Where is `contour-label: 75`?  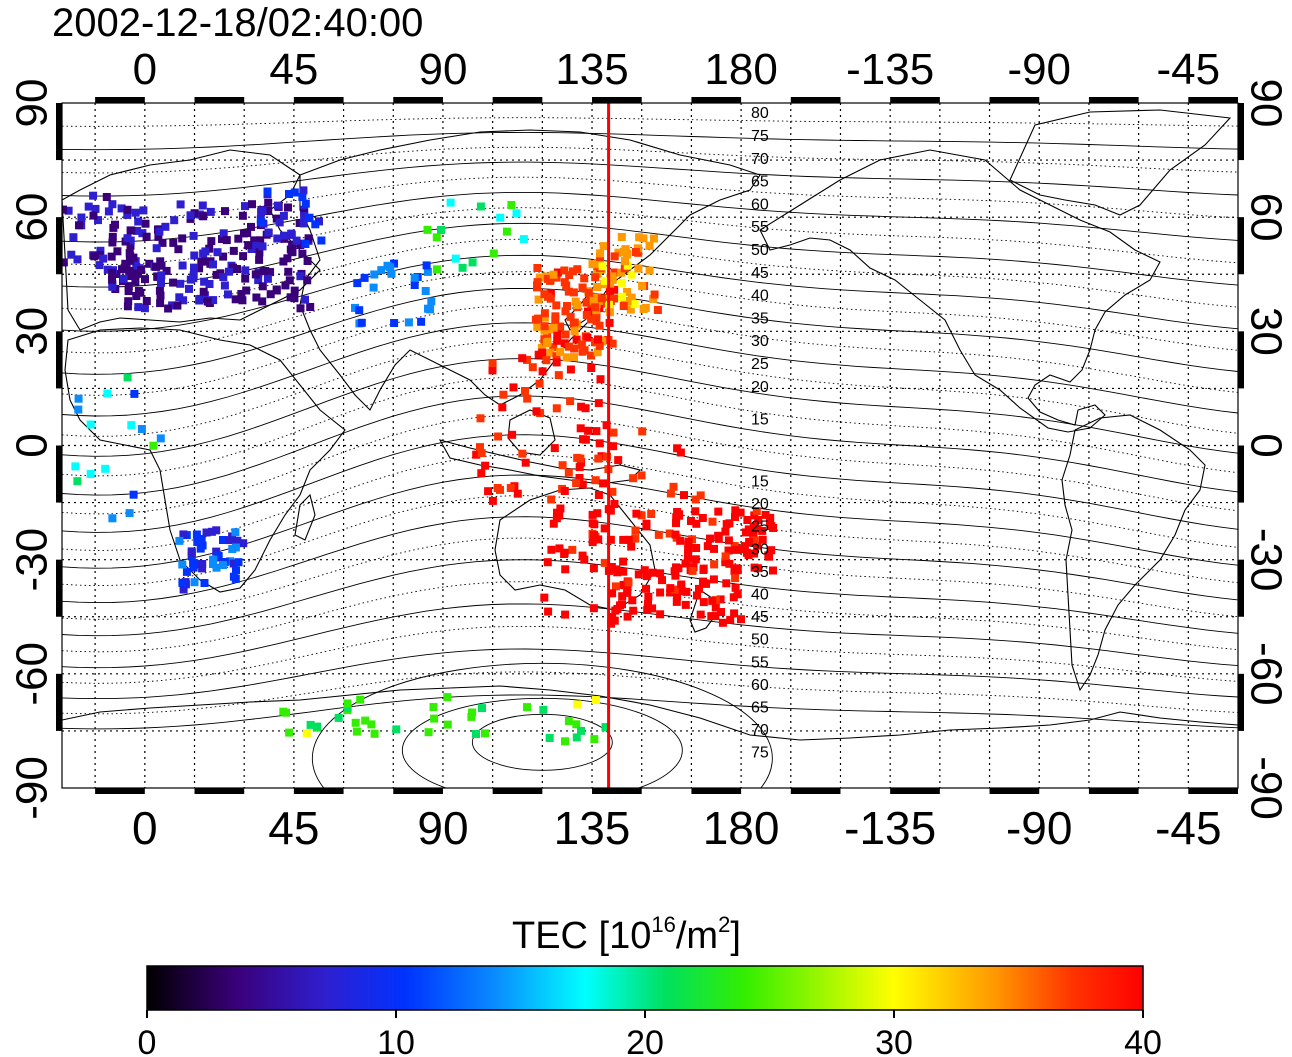
contour-label: 75 is located at coordinates (760, 753).